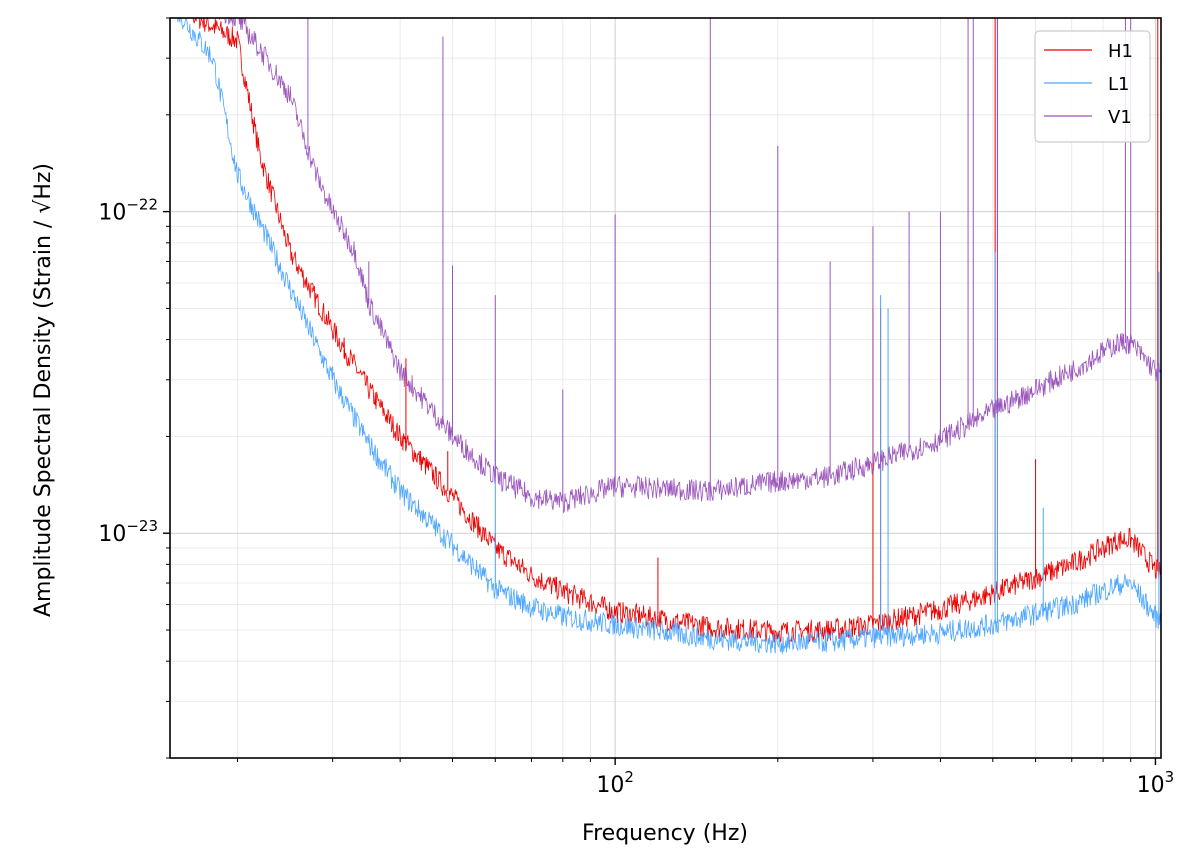 The height and width of the screenshot is (867, 1199). Describe the element at coordinates (1120, 51) in the screenshot. I see `legend-label: H1` at that location.